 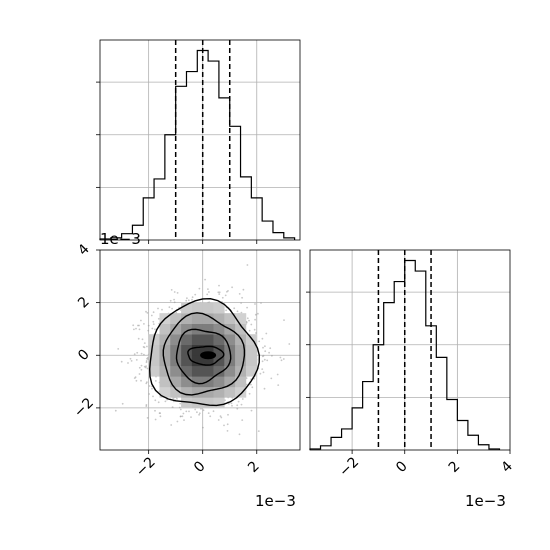 What do you see at coordinates (197, 144) in the screenshot?
I see `histogram-step` at bounding box center [197, 144].